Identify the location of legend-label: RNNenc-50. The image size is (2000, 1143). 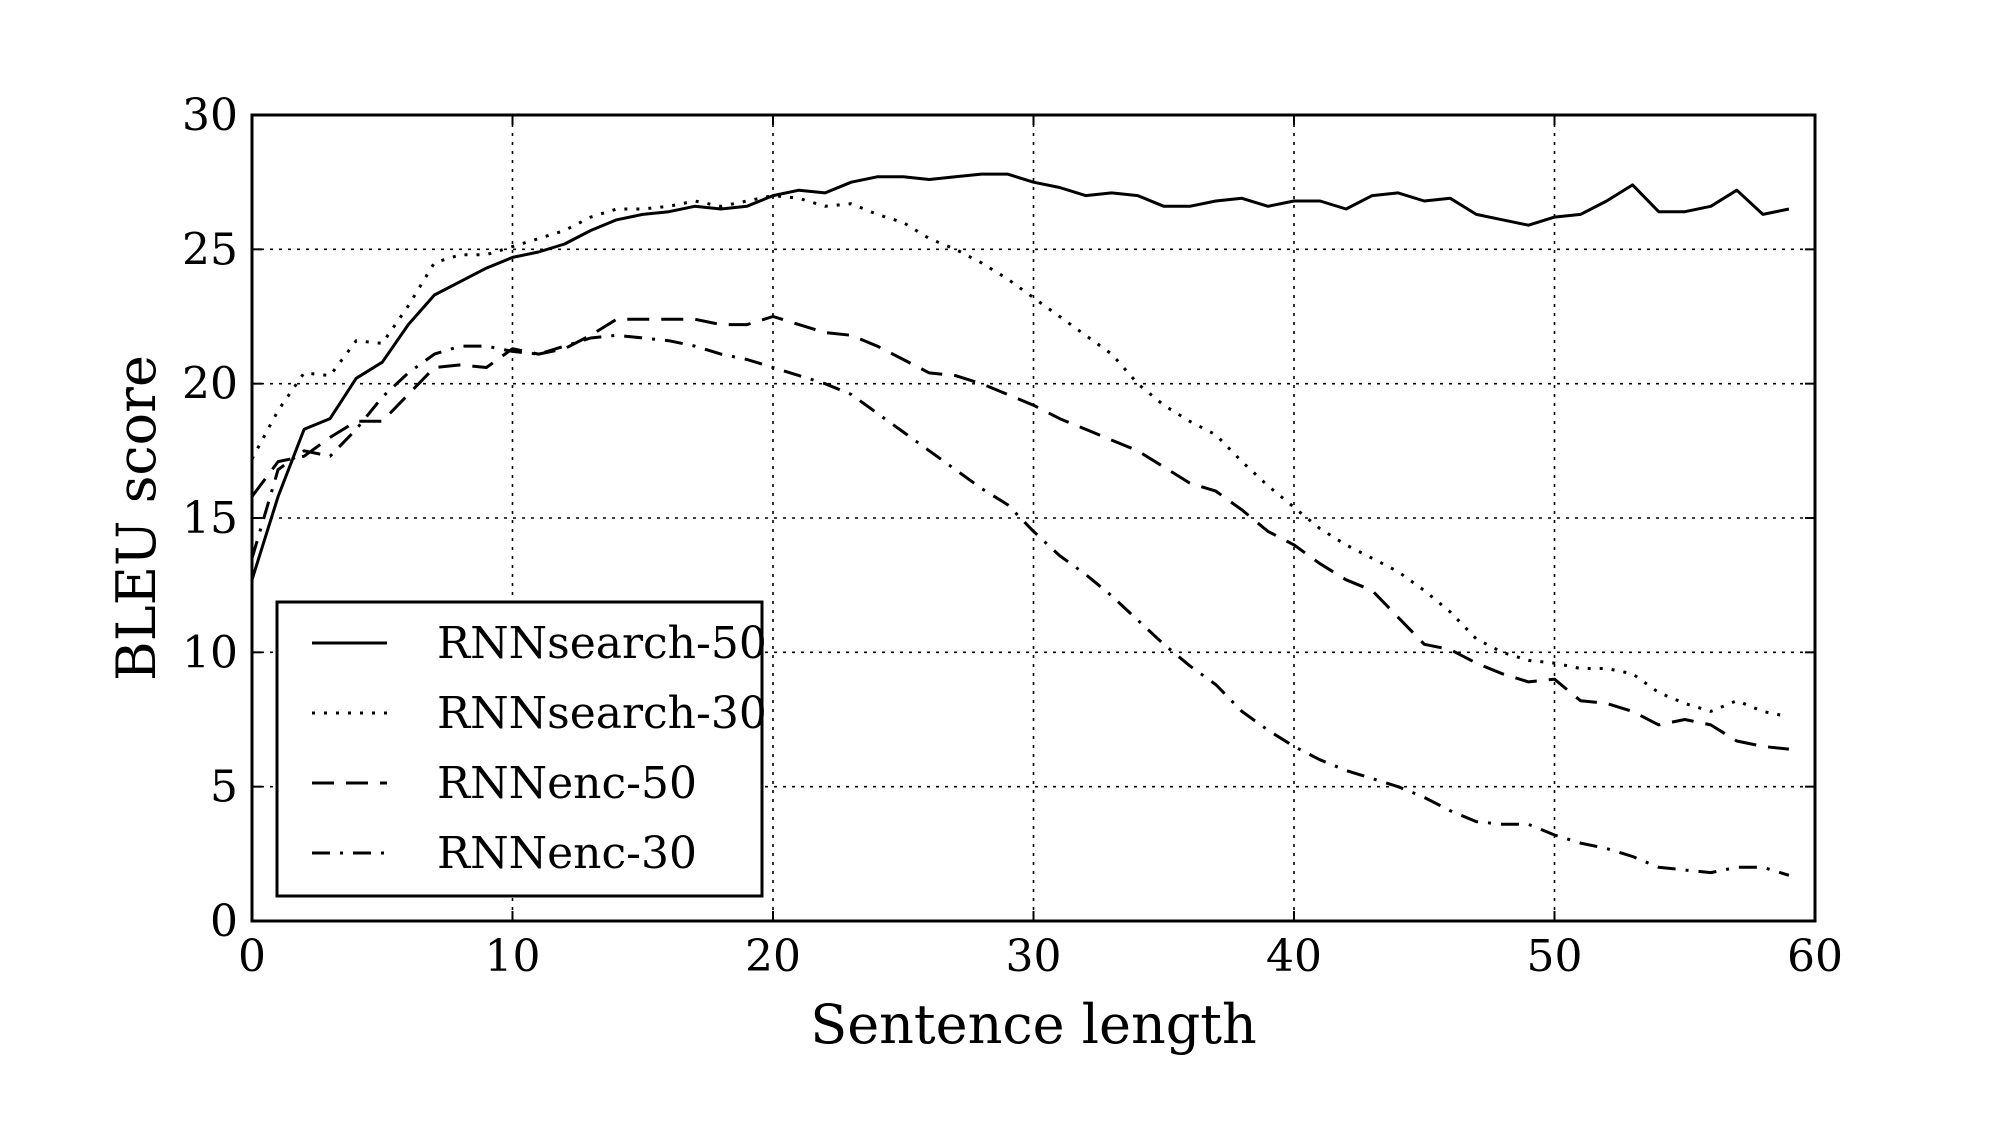
(567, 783).